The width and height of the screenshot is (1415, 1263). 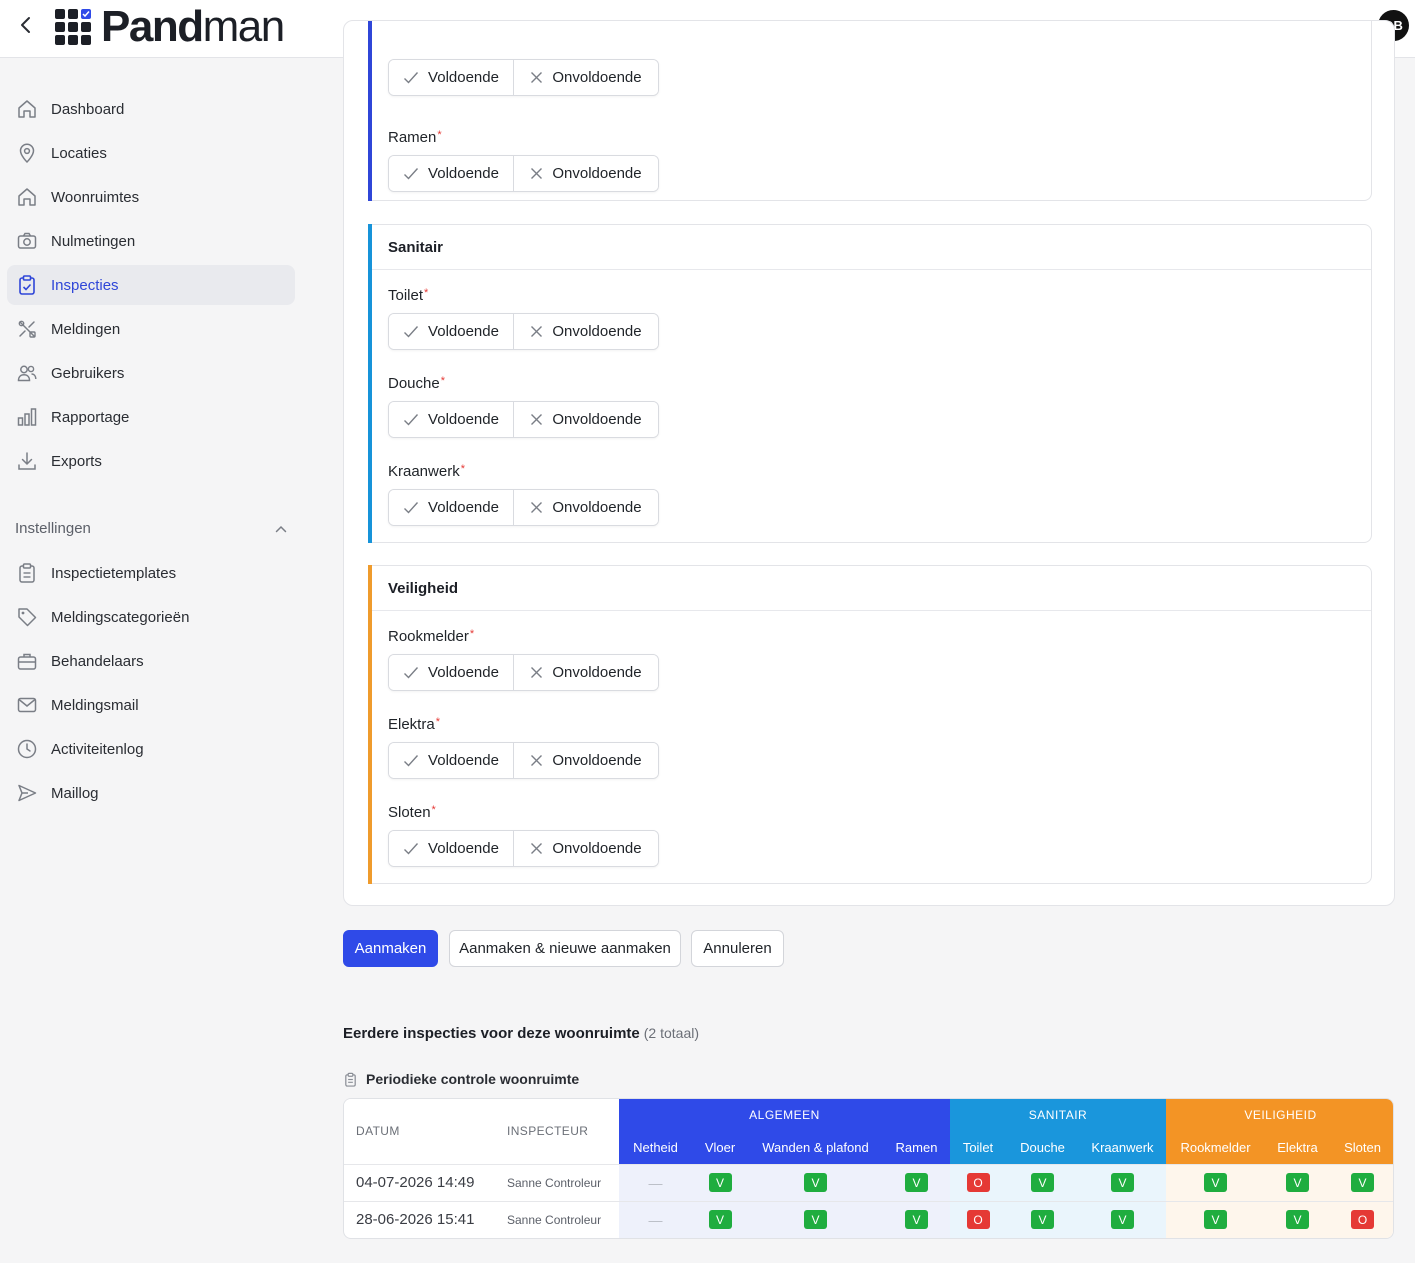 I want to click on sidebar-item-woonruimtes: Woonruimtes, so click(x=151, y=197).